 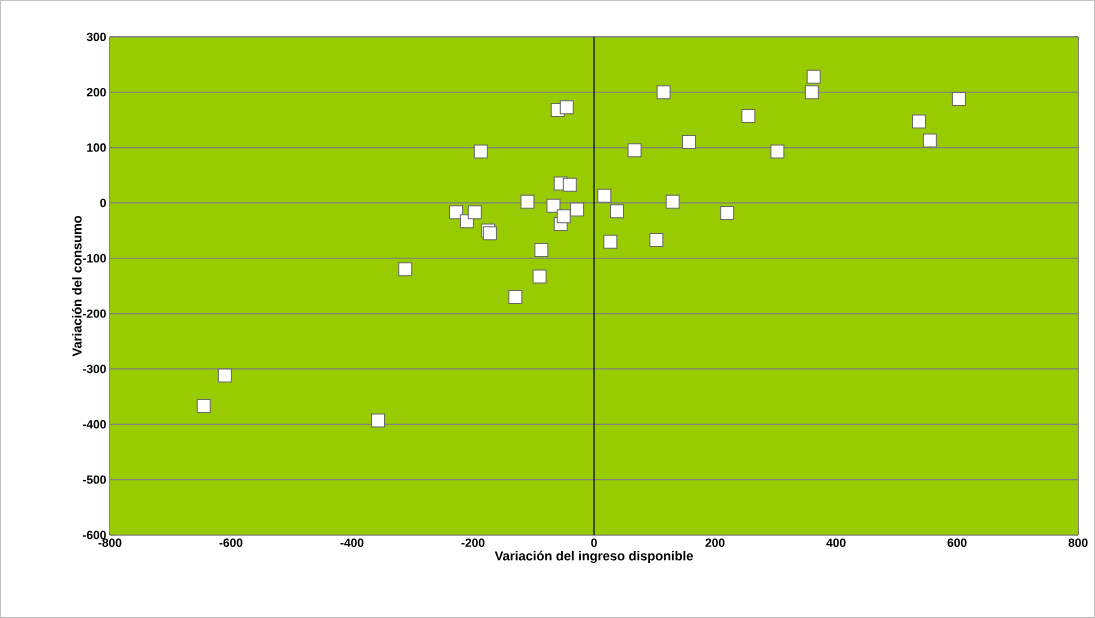 I want to click on x-tick-label: 400, so click(x=836, y=543).